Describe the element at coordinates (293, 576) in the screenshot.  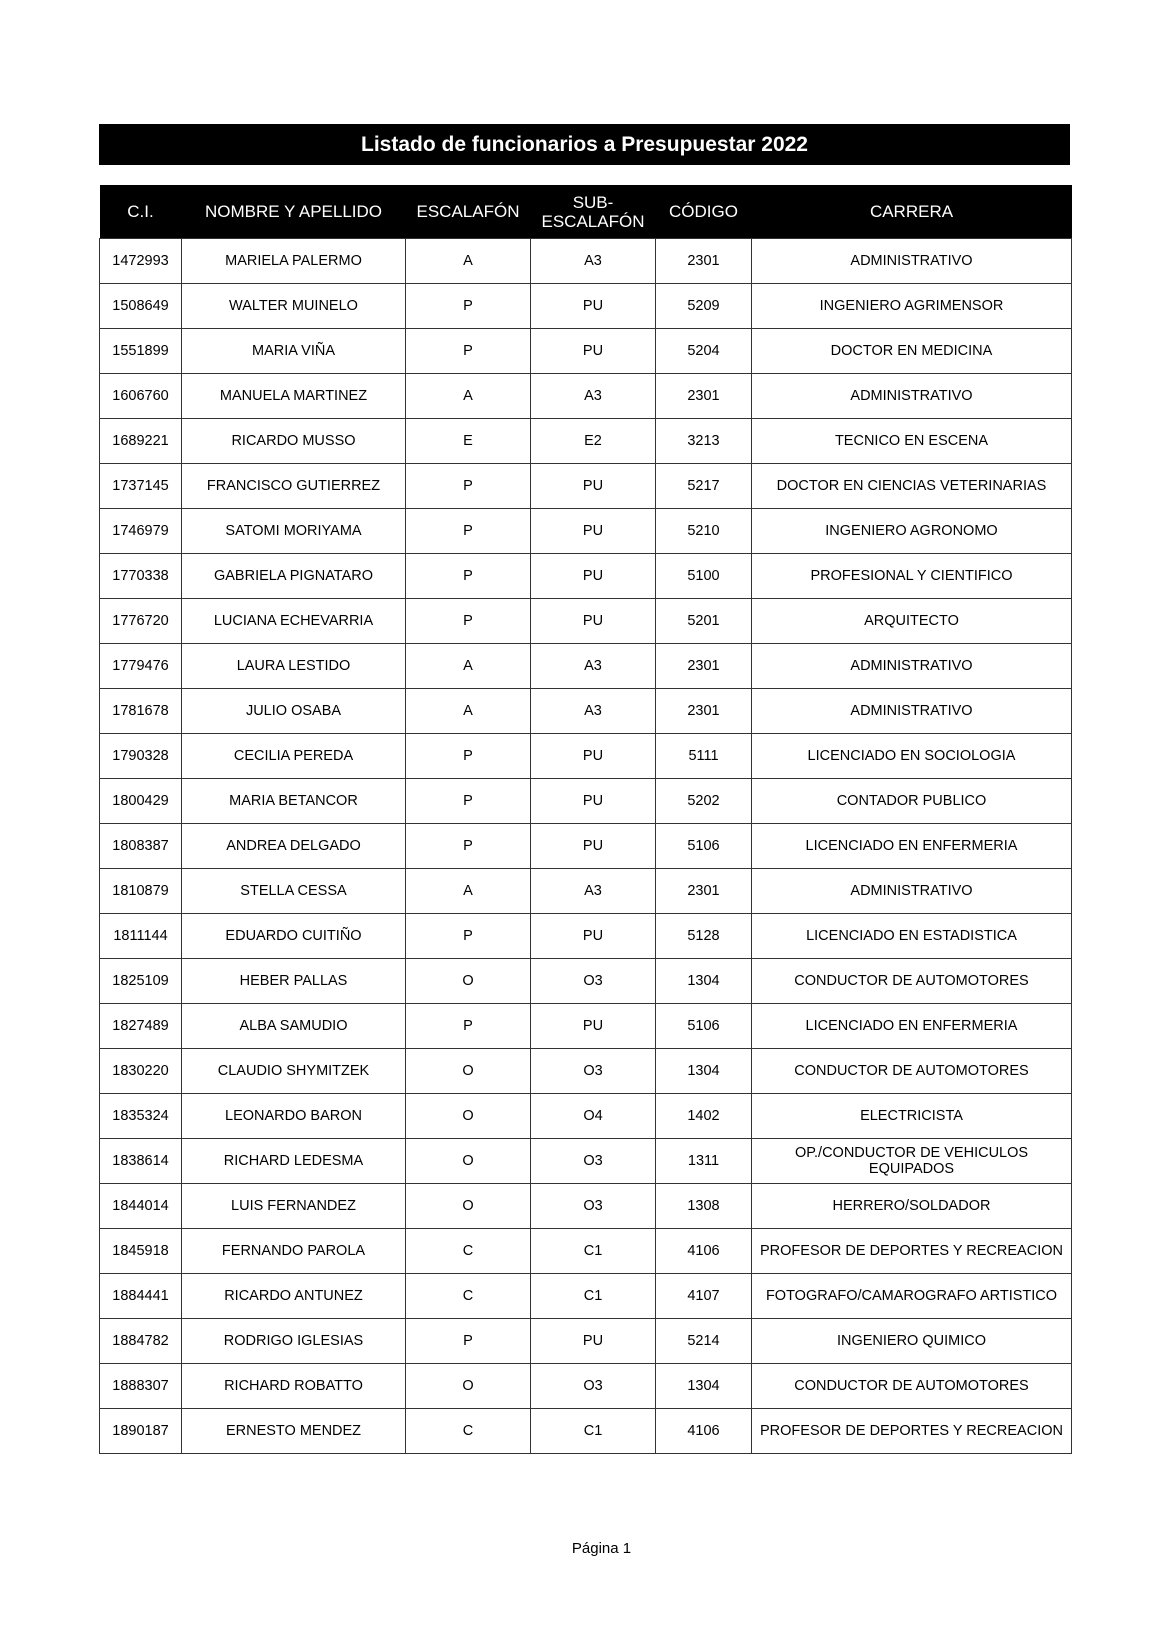
I see `cell-name: GABRIELA PIGNATARO` at that location.